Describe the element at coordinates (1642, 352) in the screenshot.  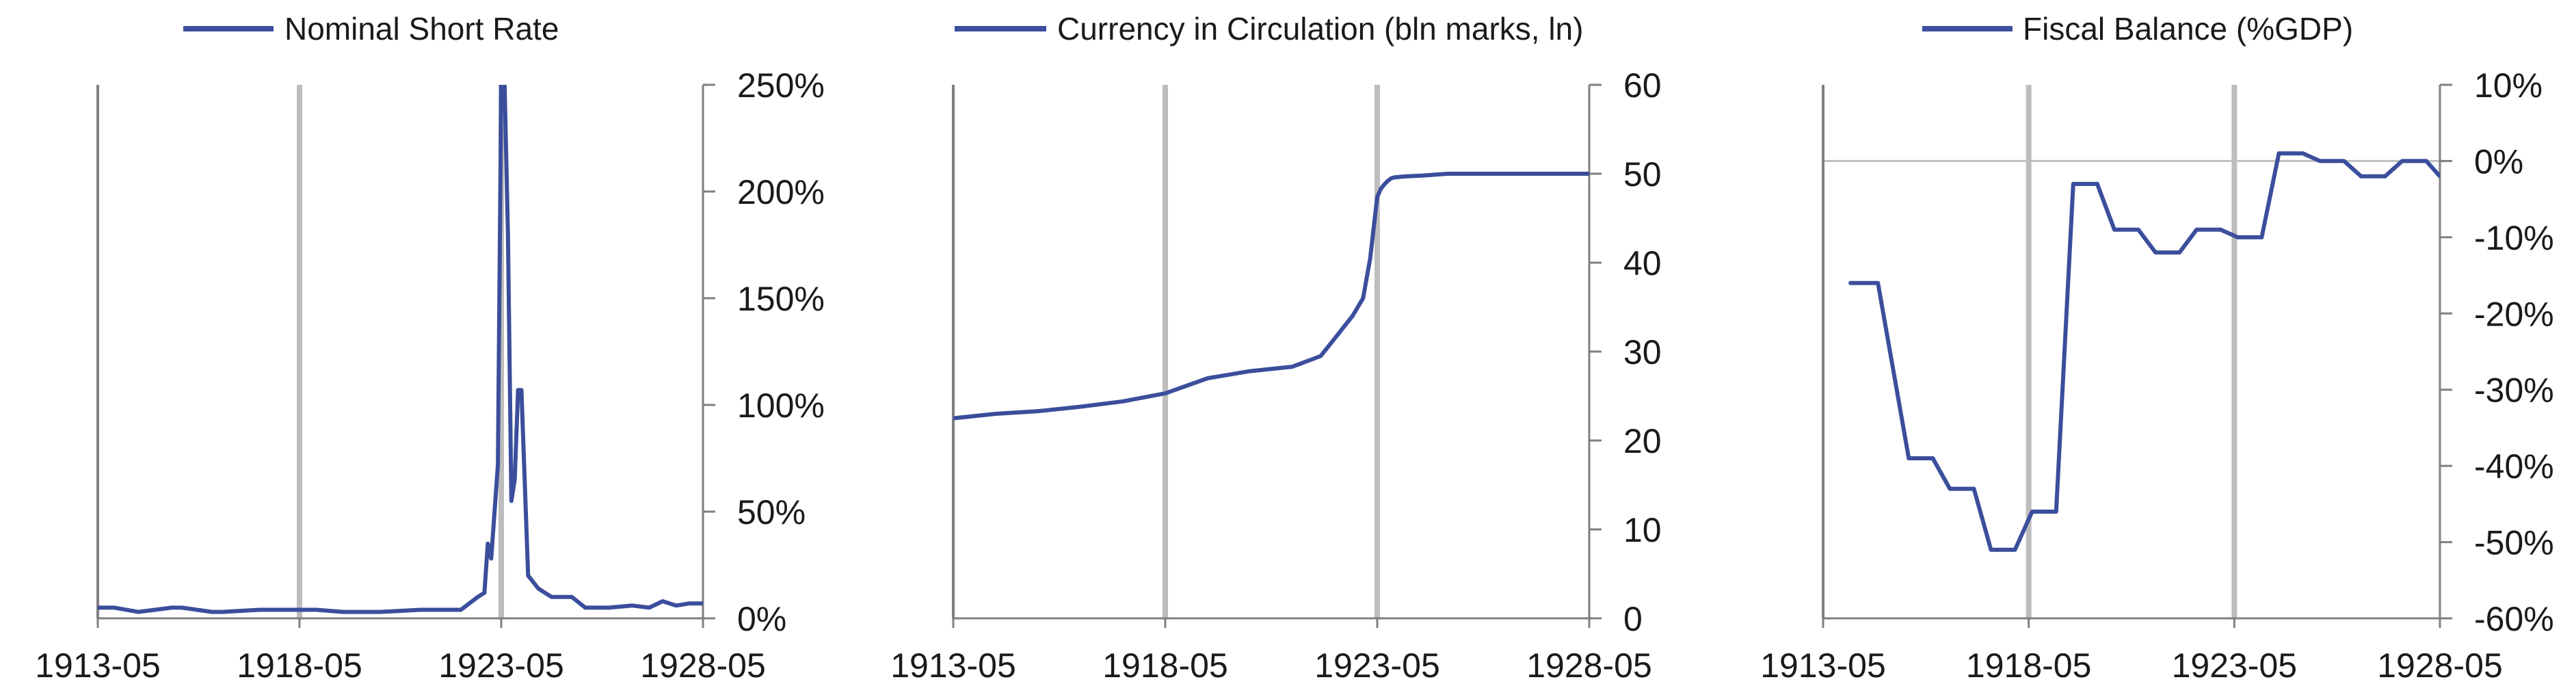
I see `y-tick-label: 30` at that location.